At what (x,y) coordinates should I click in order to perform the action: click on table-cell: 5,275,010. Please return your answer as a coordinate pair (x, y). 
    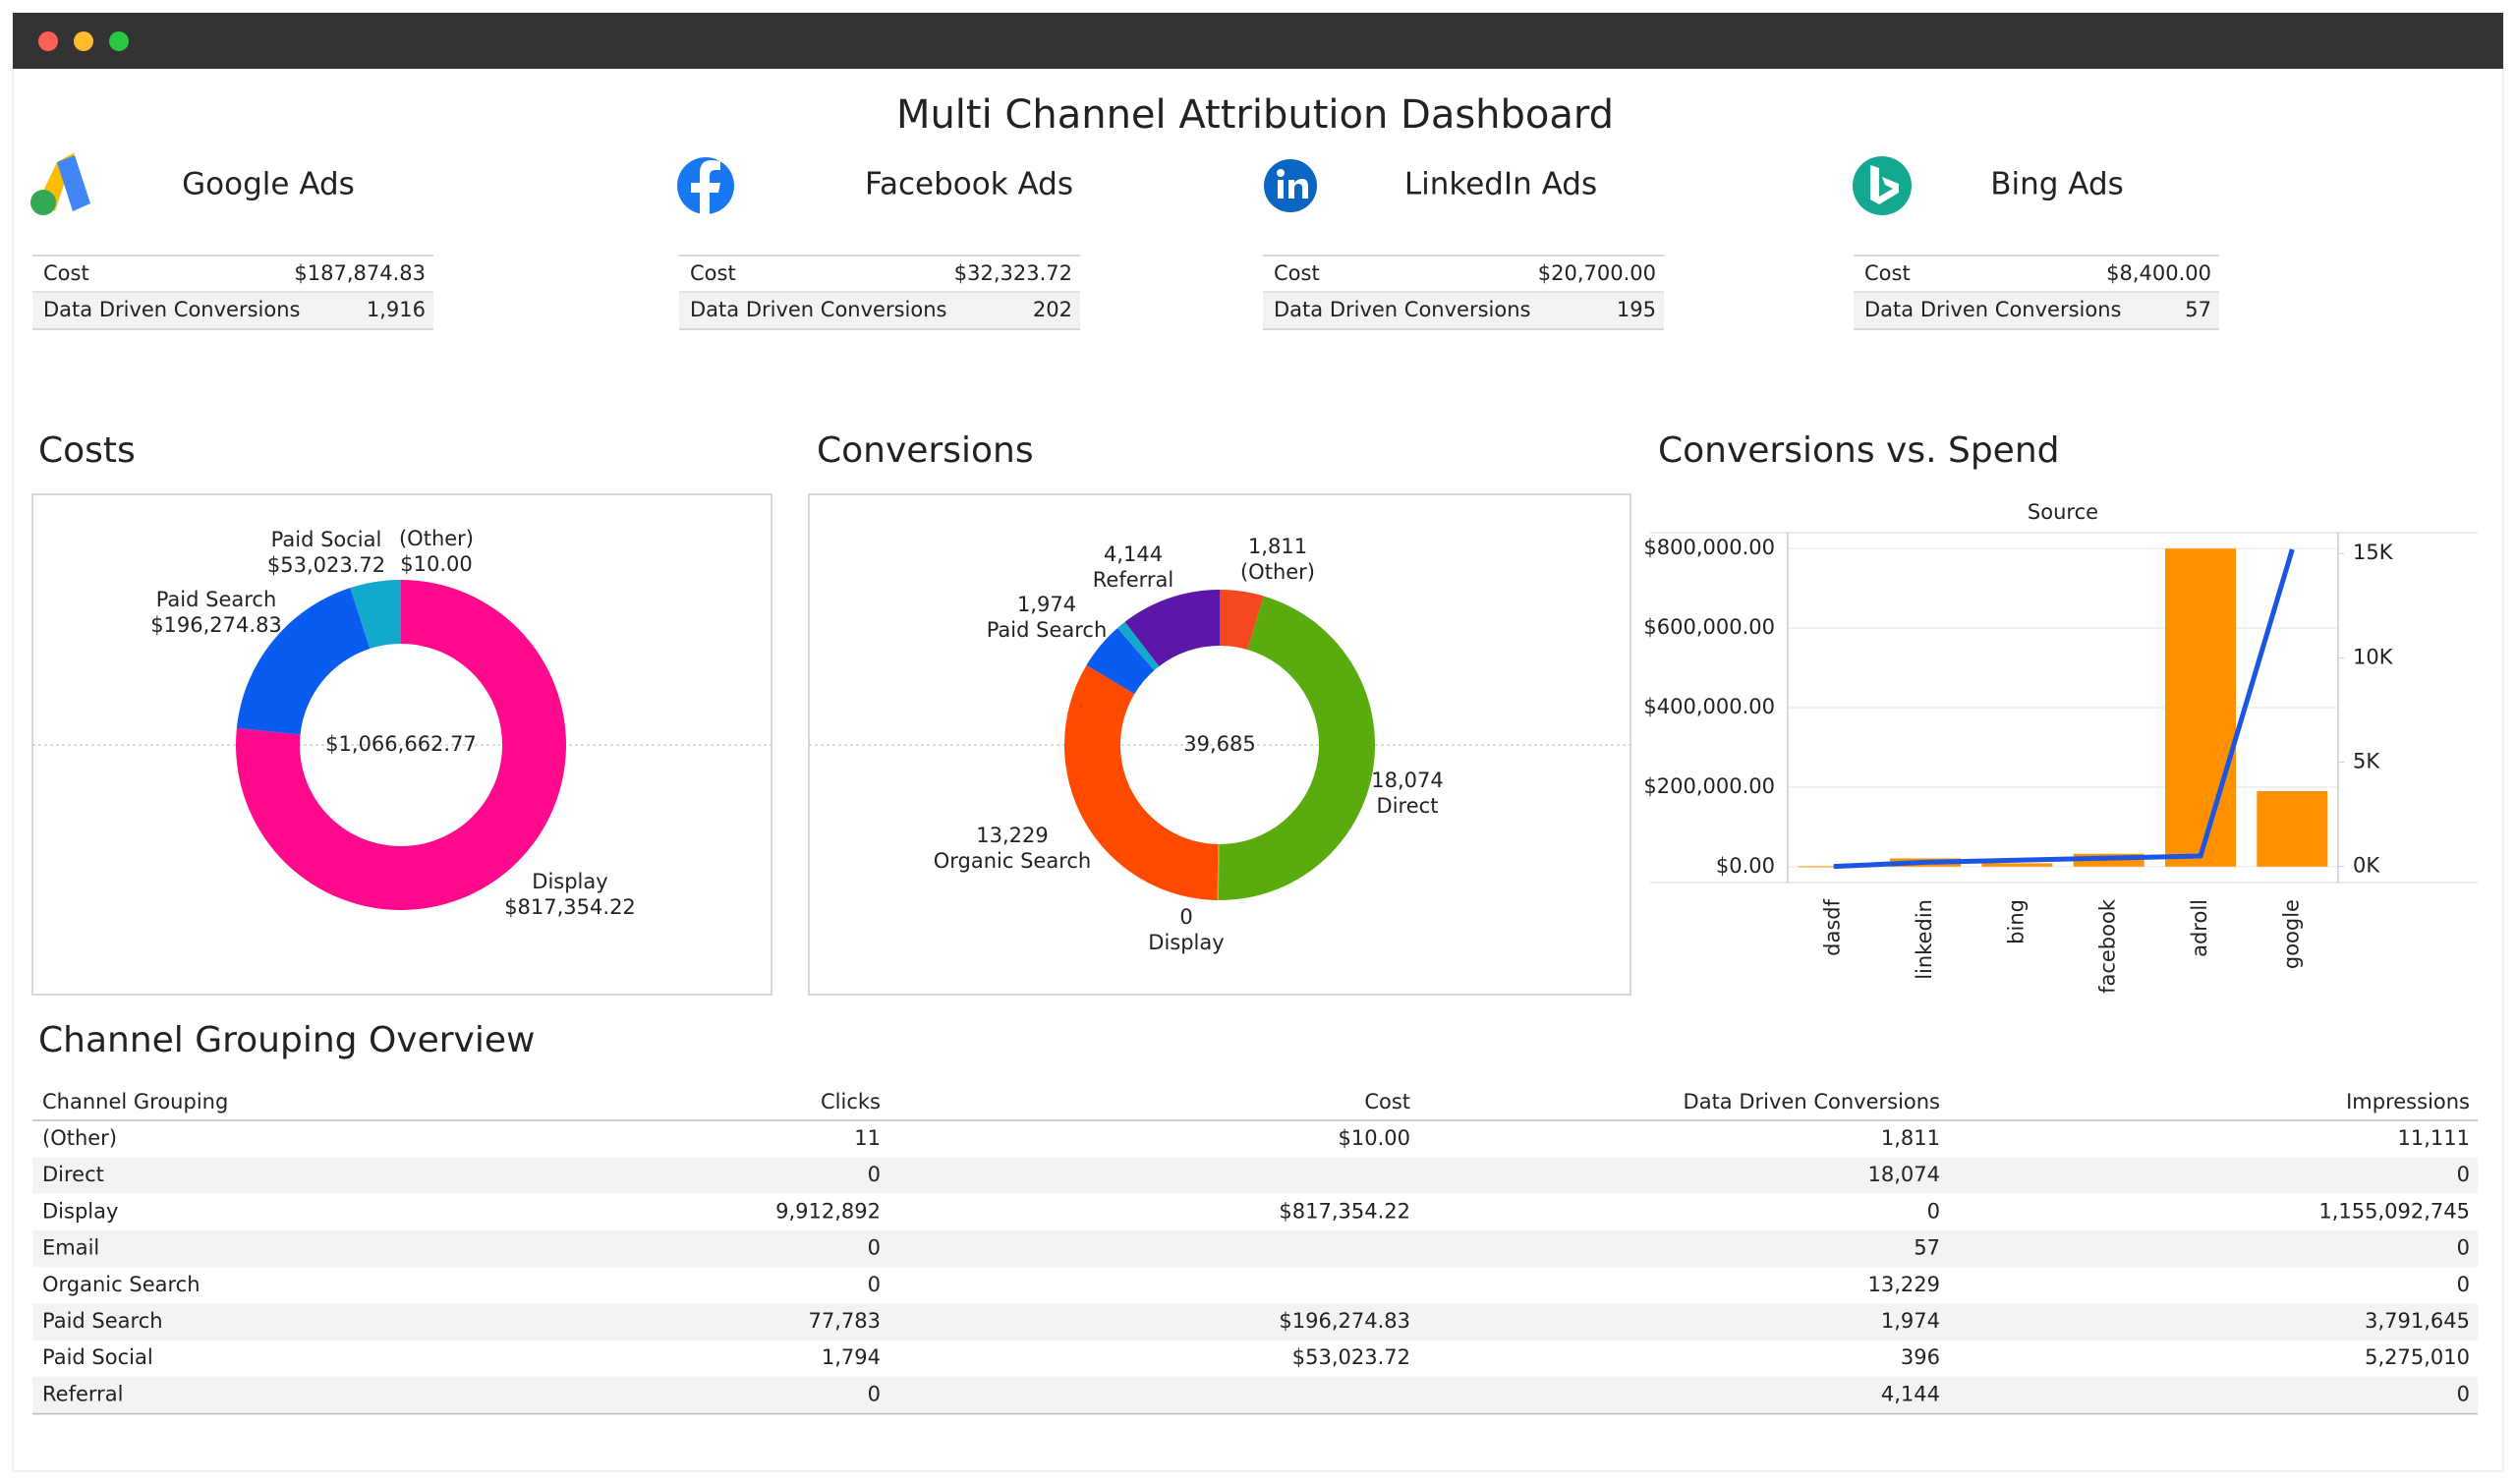
    Looking at the image, I should click on (2417, 1357).